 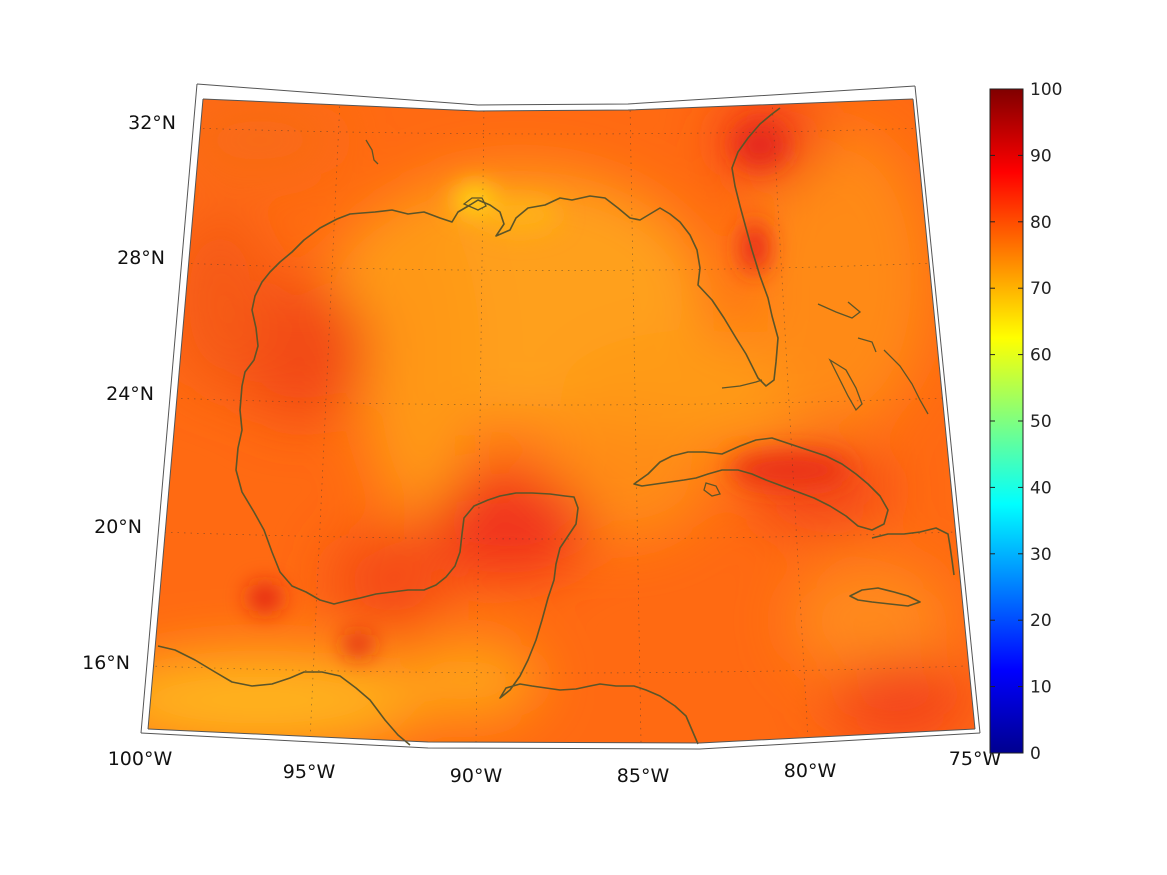 I want to click on lat-label-16n: 16°N, so click(x=106, y=663).